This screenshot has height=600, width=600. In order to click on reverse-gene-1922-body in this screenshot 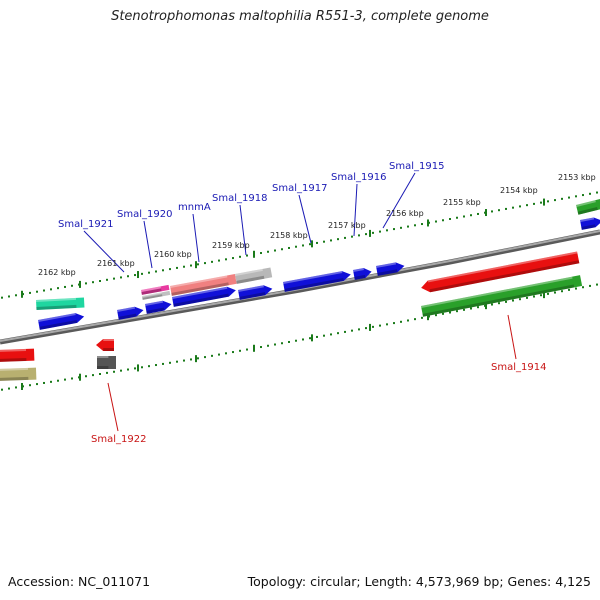, I will do `click(105, 345)`.